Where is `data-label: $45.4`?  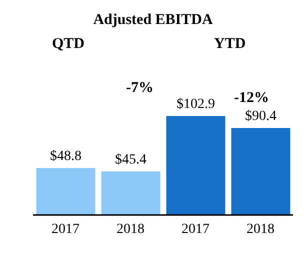 data-label: $45.4 is located at coordinates (130, 160).